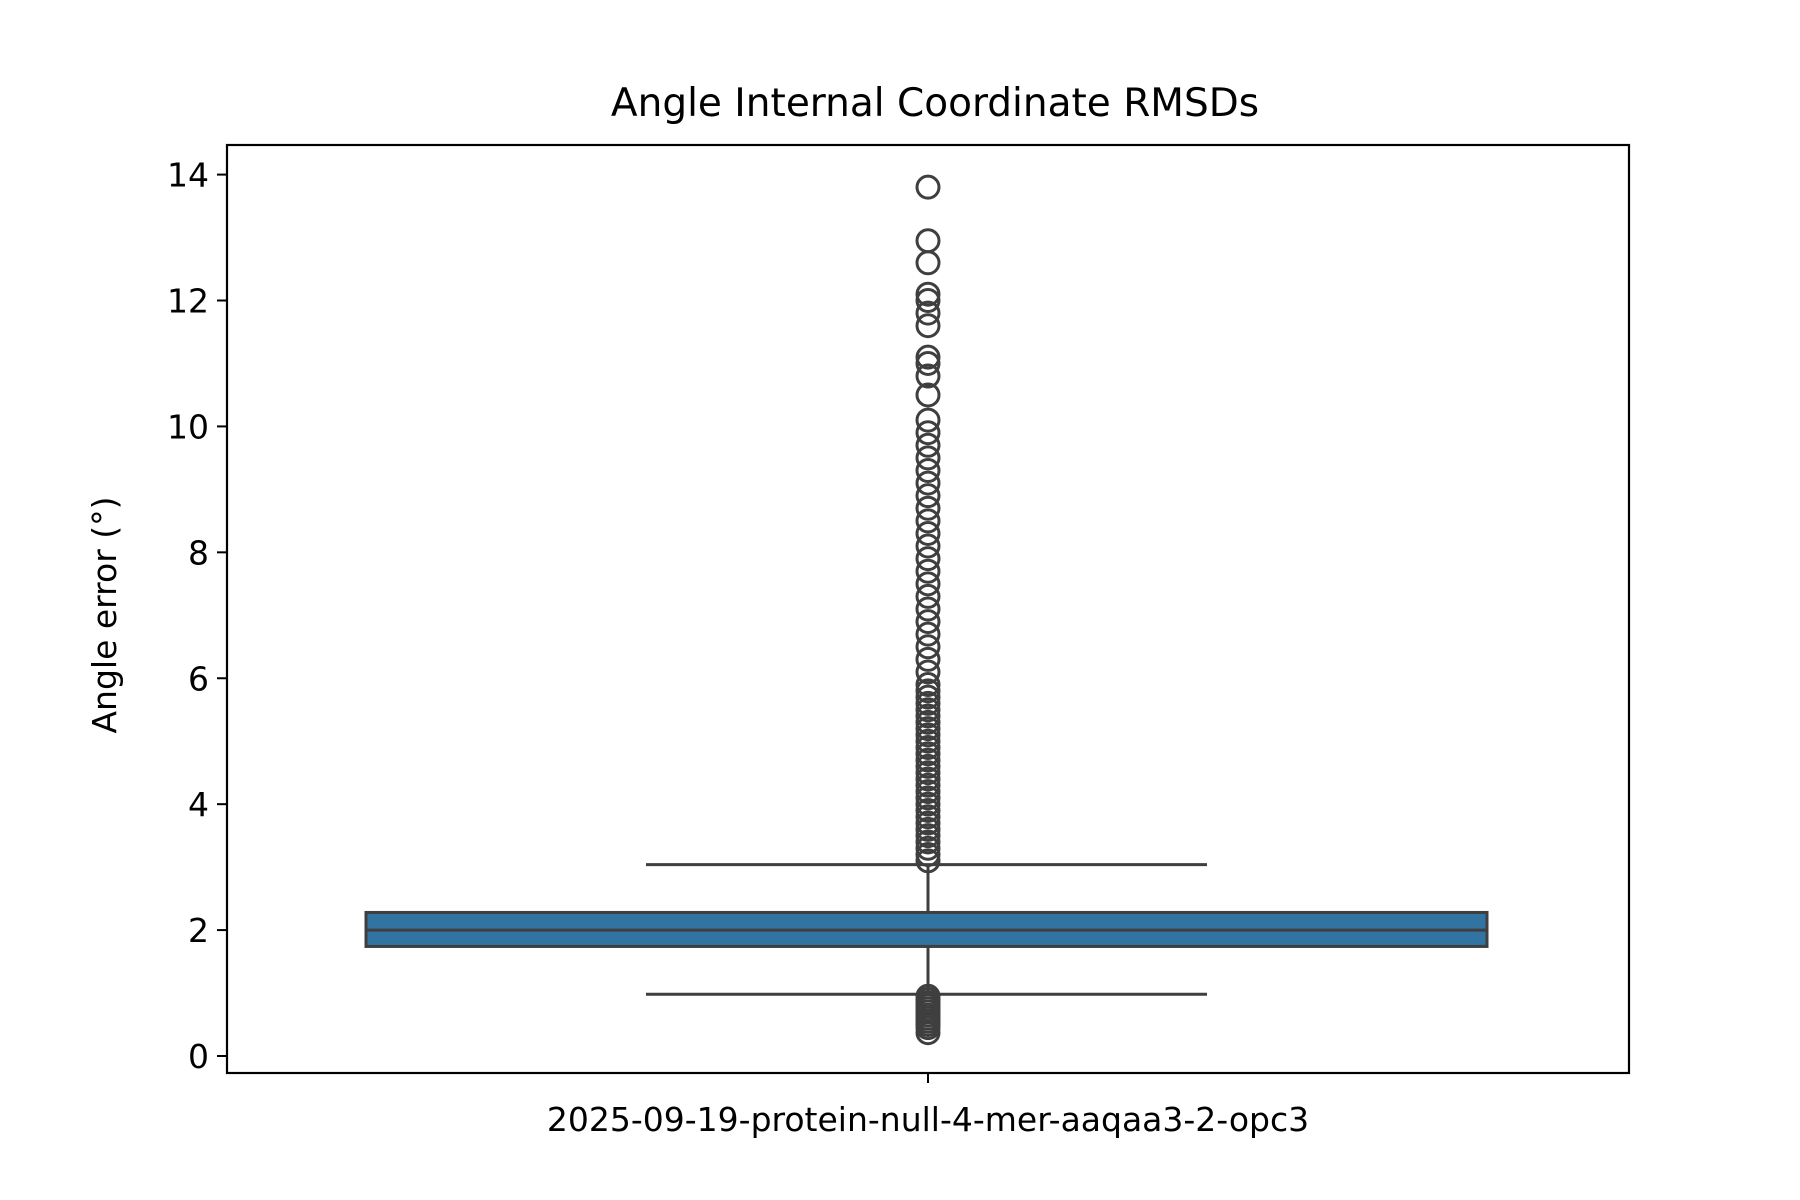  I want to click on chart-title: Angle Internal Coordinate RMSDs, so click(935, 103).